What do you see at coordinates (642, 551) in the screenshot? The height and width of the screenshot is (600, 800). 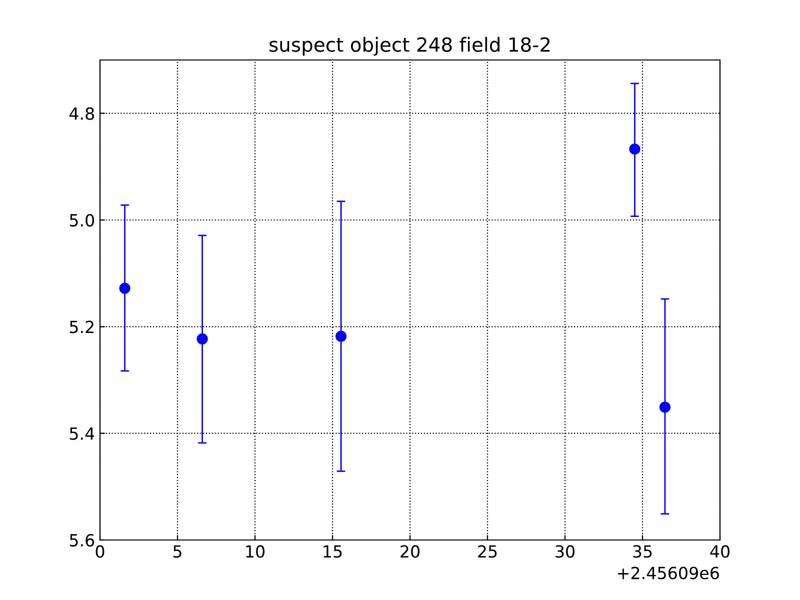 I see `x-tick-label: 35` at bounding box center [642, 551].